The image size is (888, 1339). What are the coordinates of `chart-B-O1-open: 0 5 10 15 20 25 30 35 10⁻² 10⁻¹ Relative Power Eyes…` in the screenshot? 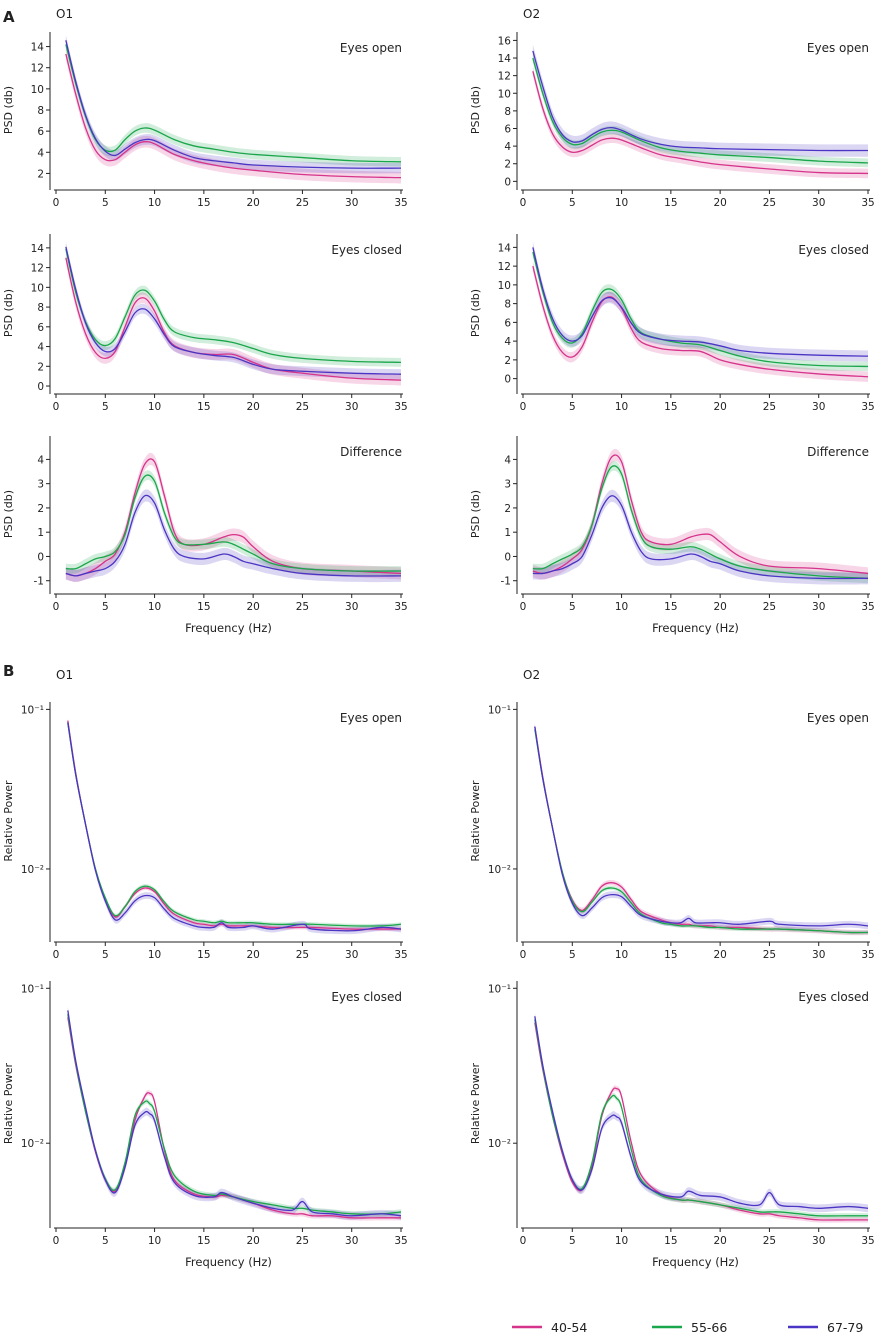 It's located at (205, 831).